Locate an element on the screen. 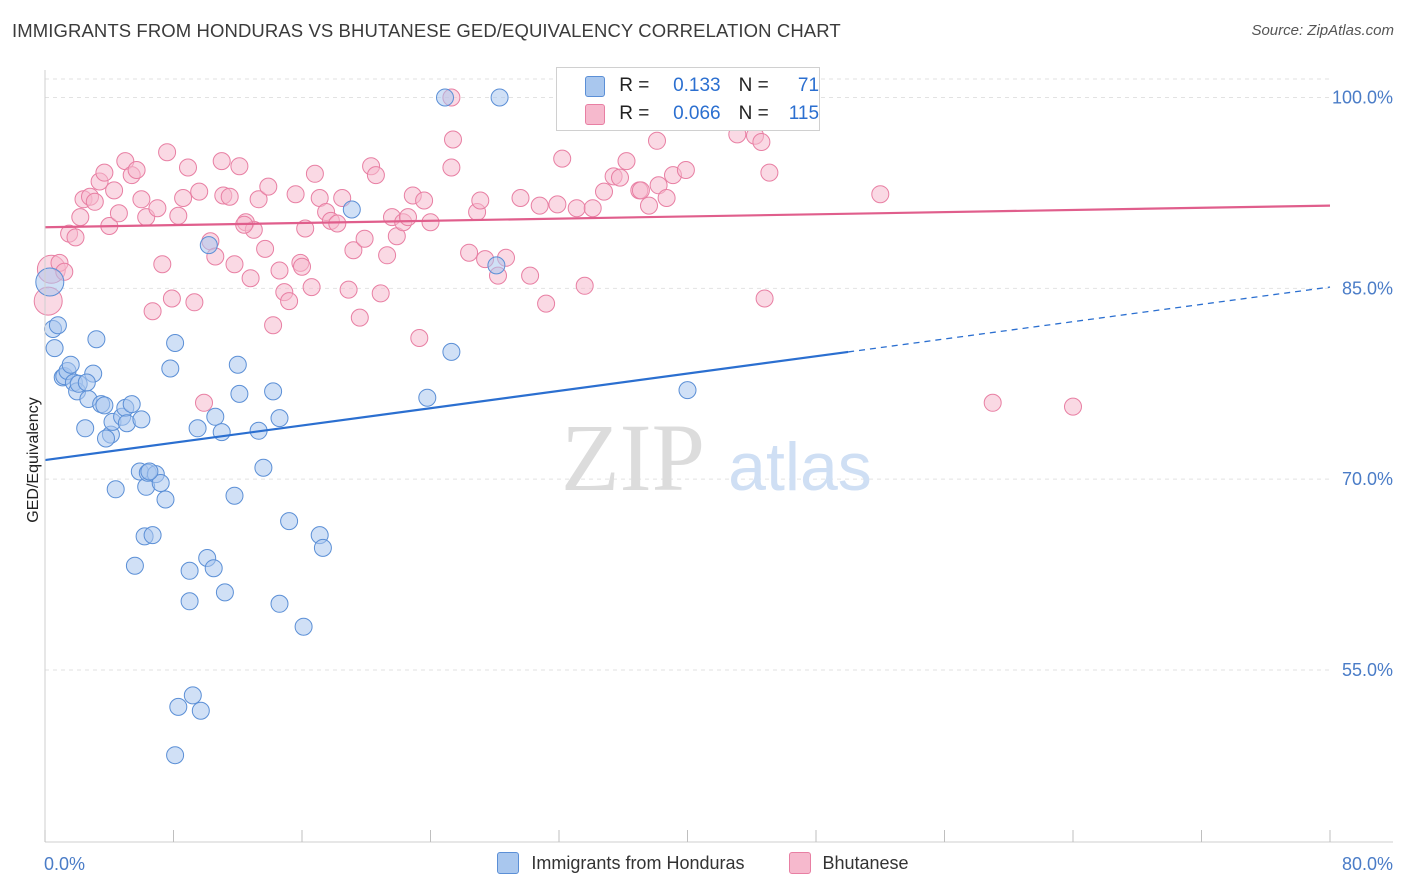 The image size is (1406, 892). watermark: ZIP atlas is located at coordinates (716, 457).